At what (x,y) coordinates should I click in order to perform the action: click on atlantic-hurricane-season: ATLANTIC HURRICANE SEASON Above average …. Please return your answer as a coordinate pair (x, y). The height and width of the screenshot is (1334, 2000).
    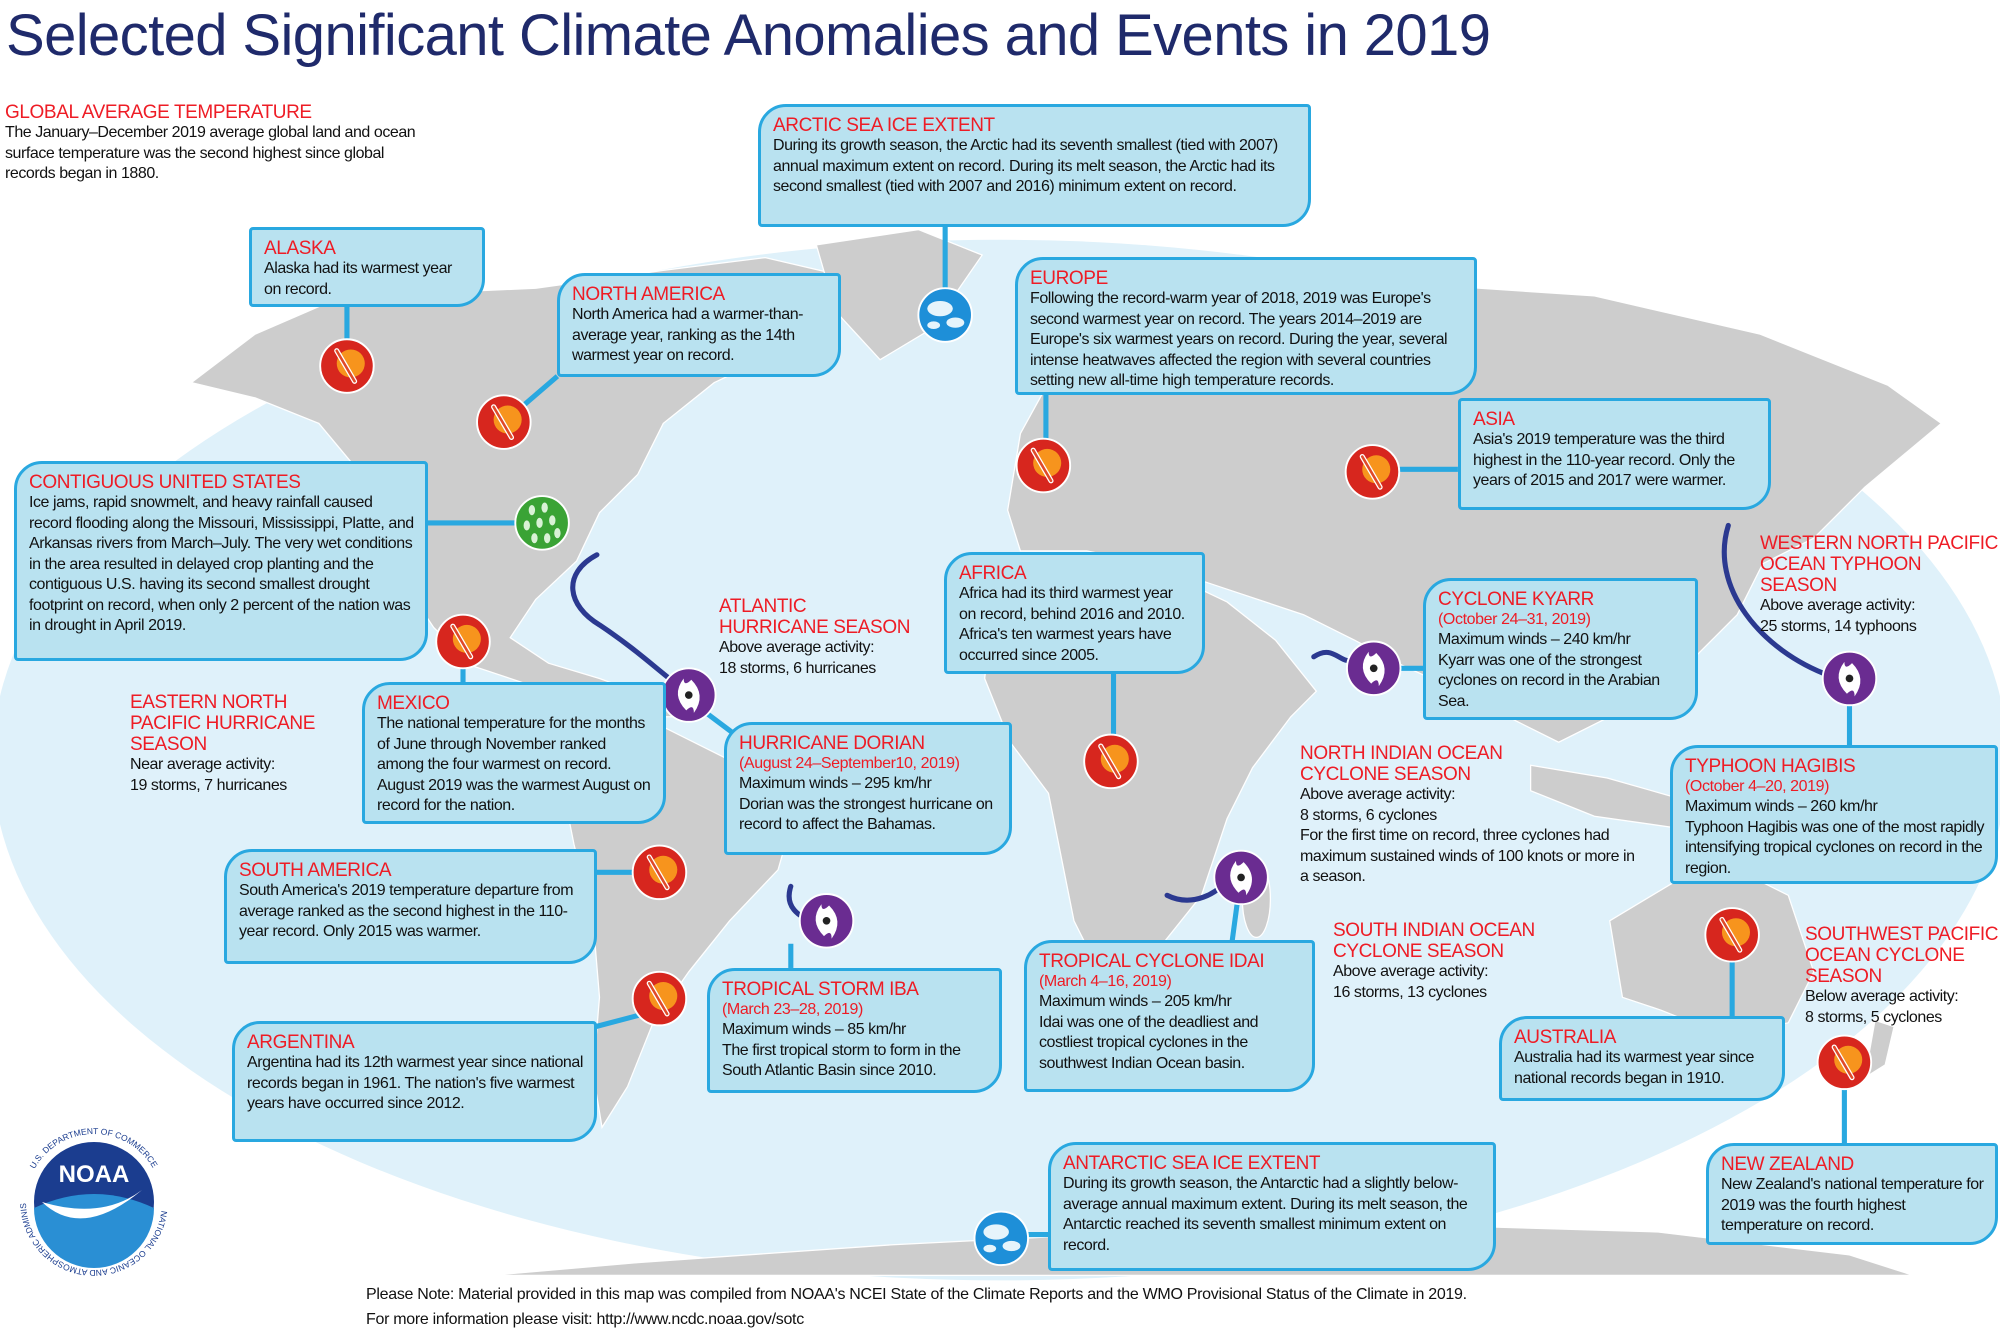
    Looking at the image, I should click on (819, 637).